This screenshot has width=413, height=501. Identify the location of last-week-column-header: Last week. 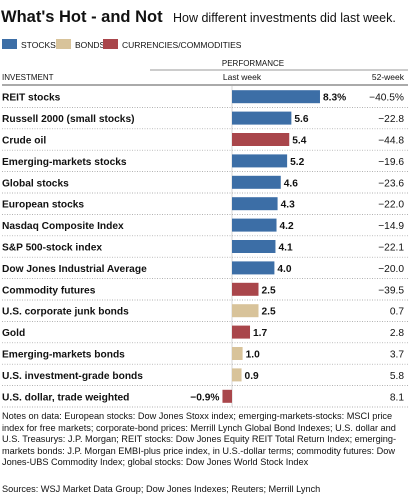
(242, 77).